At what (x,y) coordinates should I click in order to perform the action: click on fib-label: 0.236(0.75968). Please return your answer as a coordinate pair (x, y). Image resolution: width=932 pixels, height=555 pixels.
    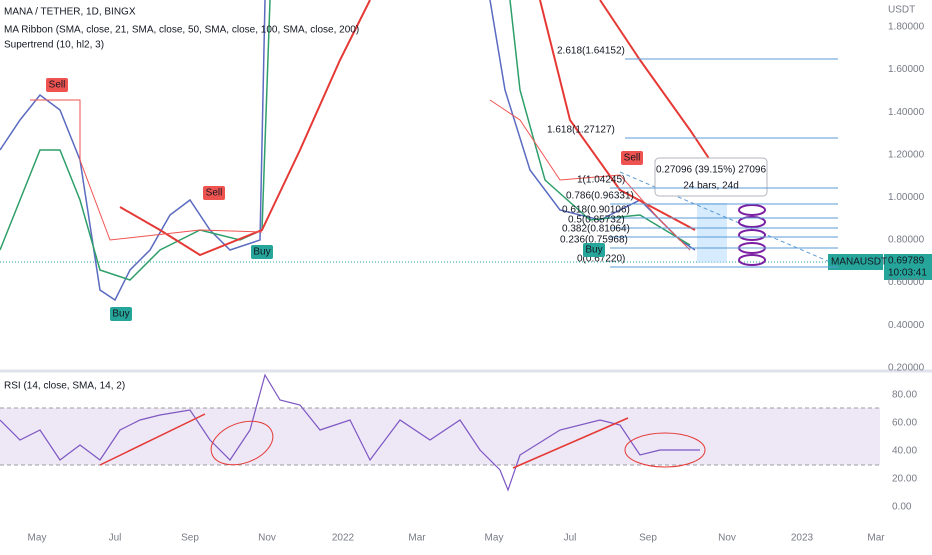
    Looking at the image, I should click on (594, 240).